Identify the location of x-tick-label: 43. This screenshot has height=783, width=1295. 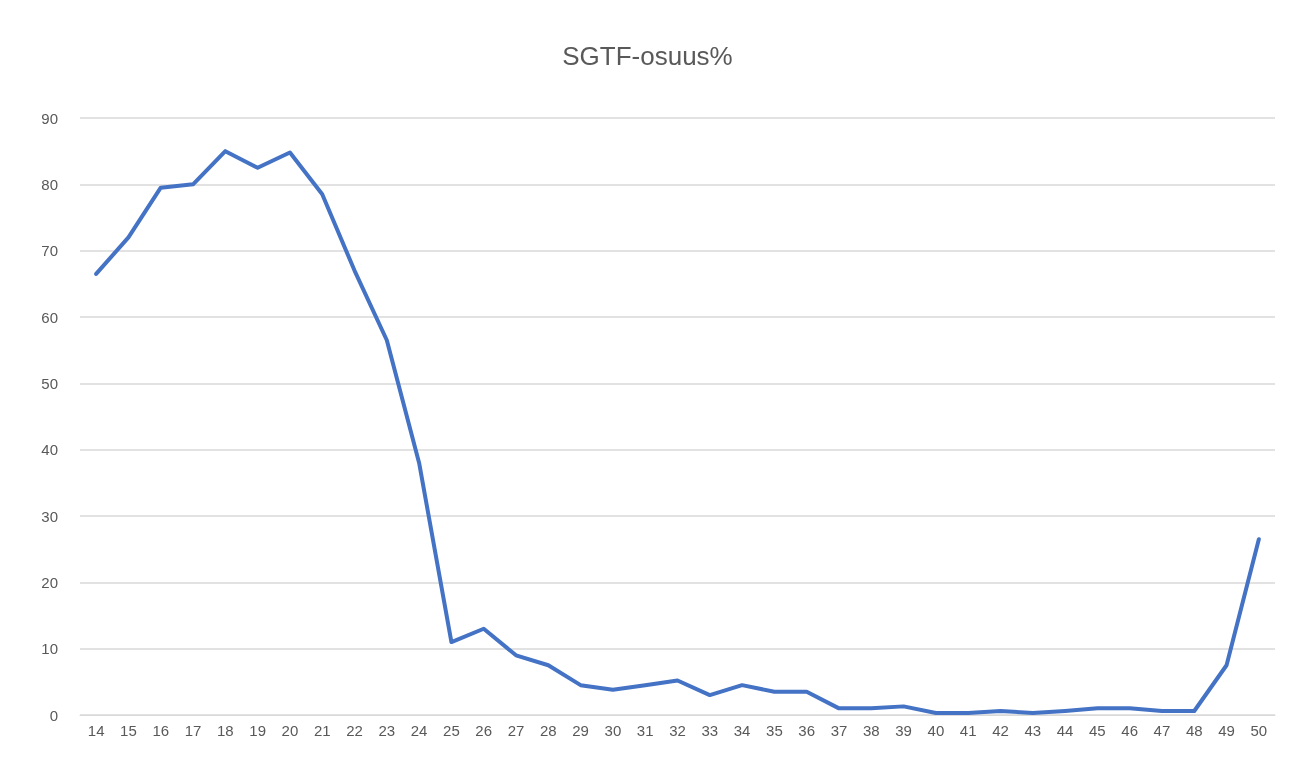
(1033, 730).